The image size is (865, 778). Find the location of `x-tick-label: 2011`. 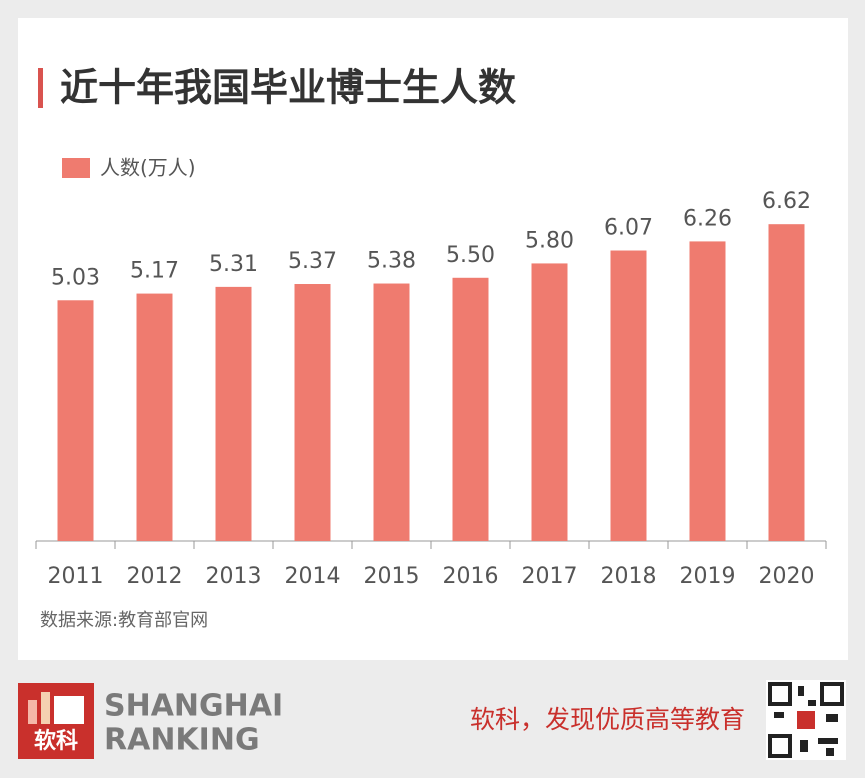

x-tick-label: 2011 is located at coordinates (76, 576).